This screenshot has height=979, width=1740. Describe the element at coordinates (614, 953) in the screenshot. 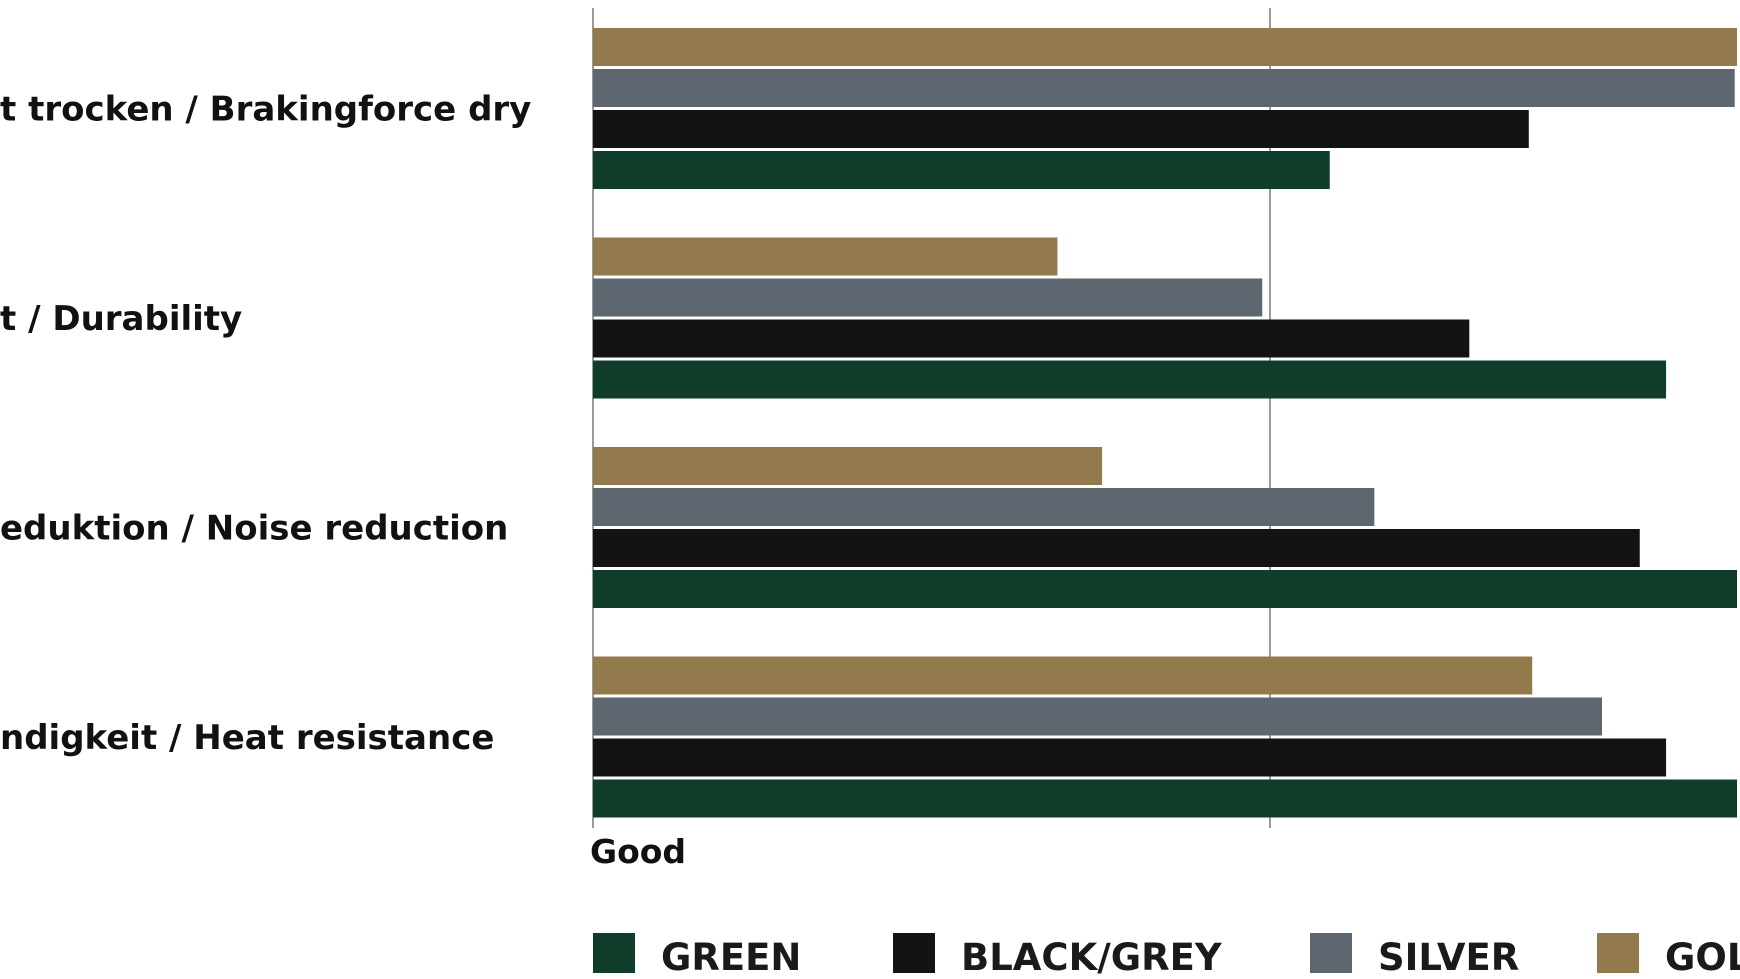

I see `legend-swatch-green` at that location.